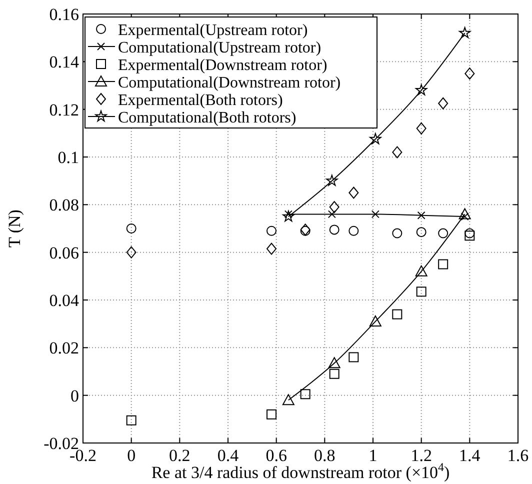 The height and width of the screenshot is (484, 532). I want to click on y-tick-label: 0.12, so click(64, 110).